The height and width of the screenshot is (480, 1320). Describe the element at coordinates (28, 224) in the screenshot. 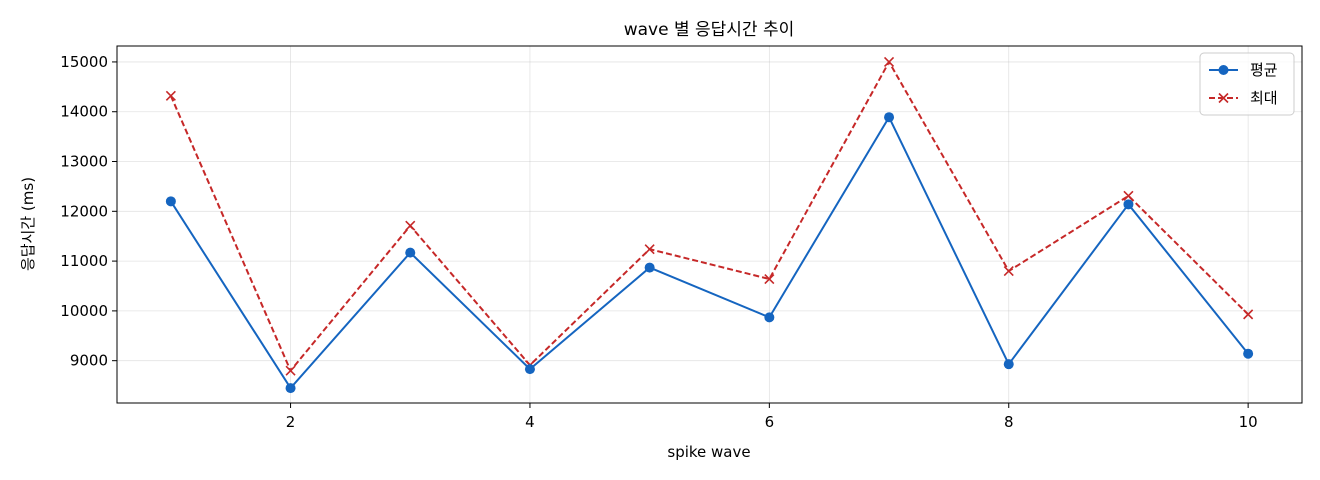

I see `y-axis-label: 응답시간 (ms)` at that location.